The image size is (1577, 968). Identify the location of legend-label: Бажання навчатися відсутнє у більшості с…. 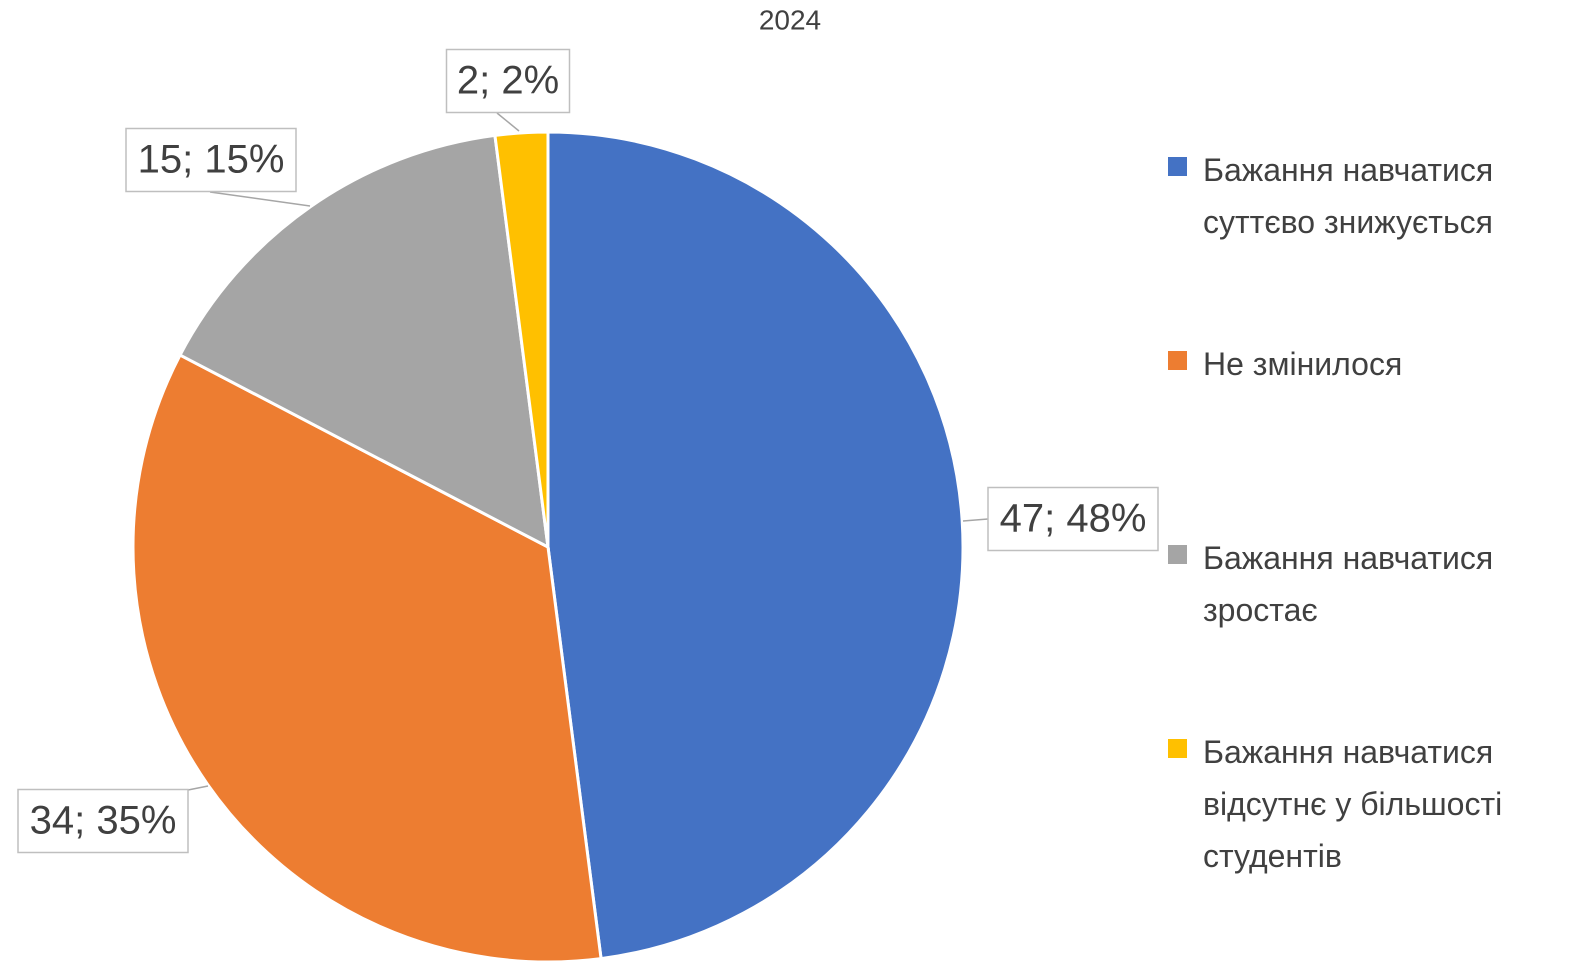
(1353, 804).